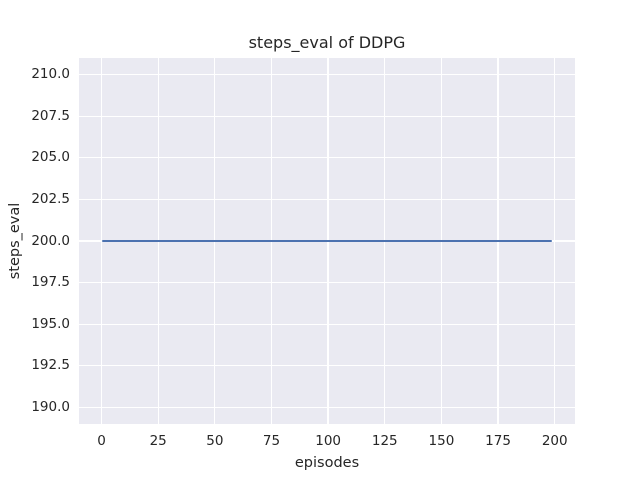  I want to click on x-tick-label: 25, so click(158, 441).